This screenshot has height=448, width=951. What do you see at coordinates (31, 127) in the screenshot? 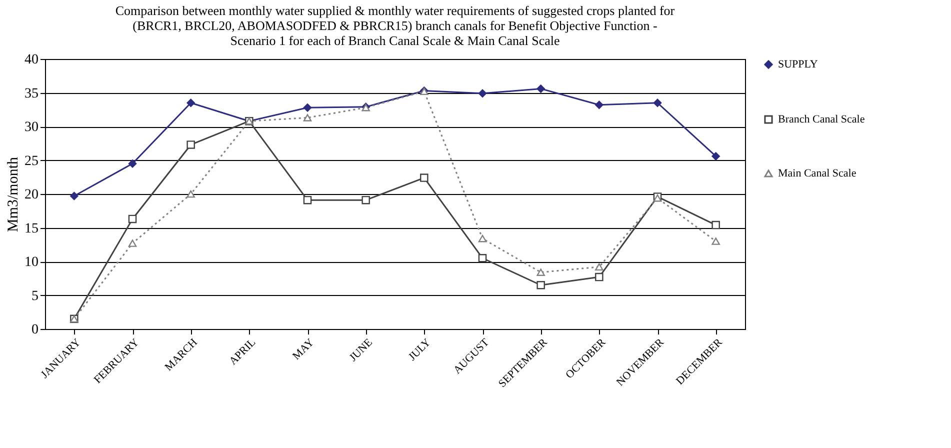
I see `y-tick-label: 30` at bounding box center [31, 127].